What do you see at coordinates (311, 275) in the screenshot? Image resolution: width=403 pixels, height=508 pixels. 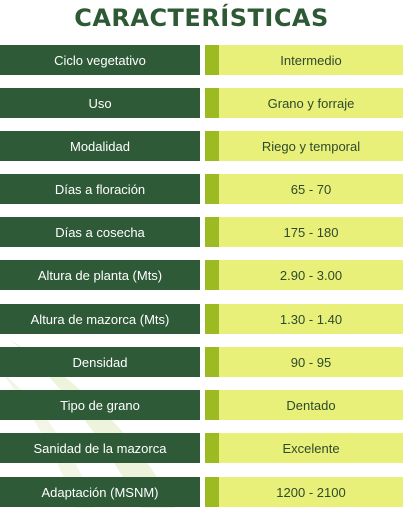 I see `row-value: 2.90 - 3.00` at bounding box center [311, 275].